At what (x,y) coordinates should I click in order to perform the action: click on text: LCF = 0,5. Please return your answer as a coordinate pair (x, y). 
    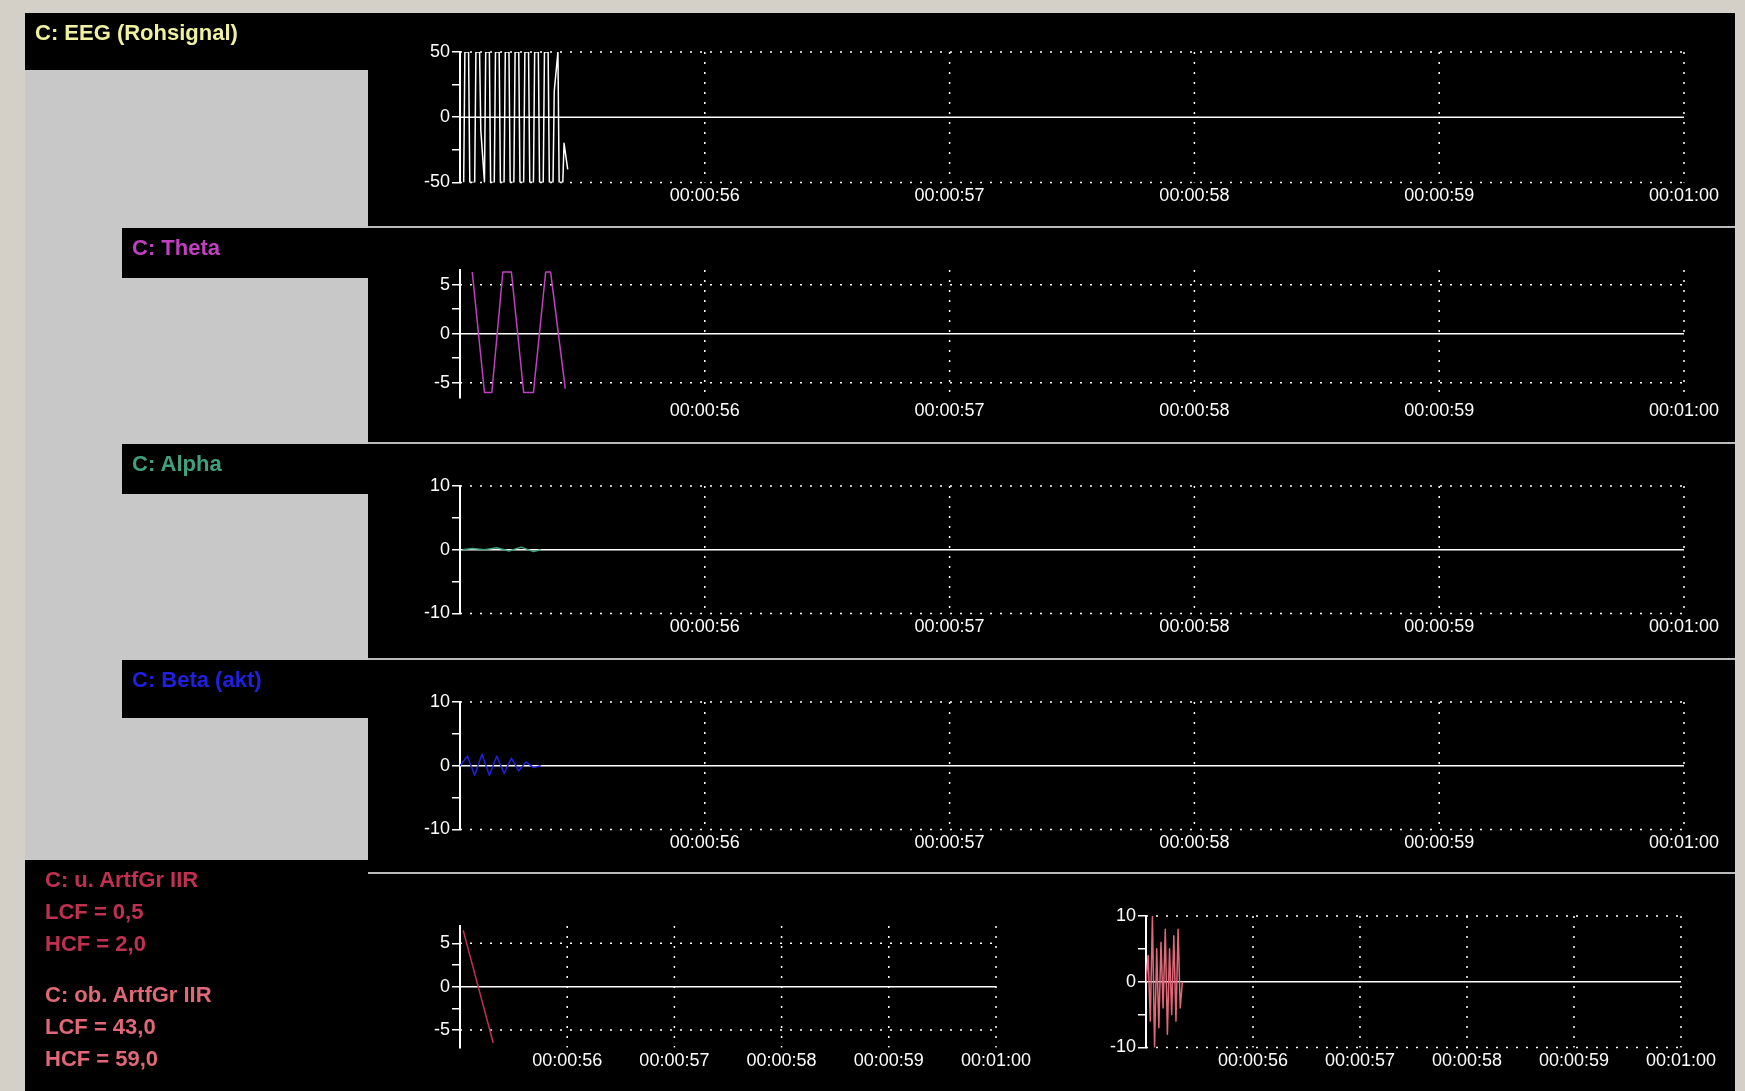
    Looking at the image, I should click on (95, 912).